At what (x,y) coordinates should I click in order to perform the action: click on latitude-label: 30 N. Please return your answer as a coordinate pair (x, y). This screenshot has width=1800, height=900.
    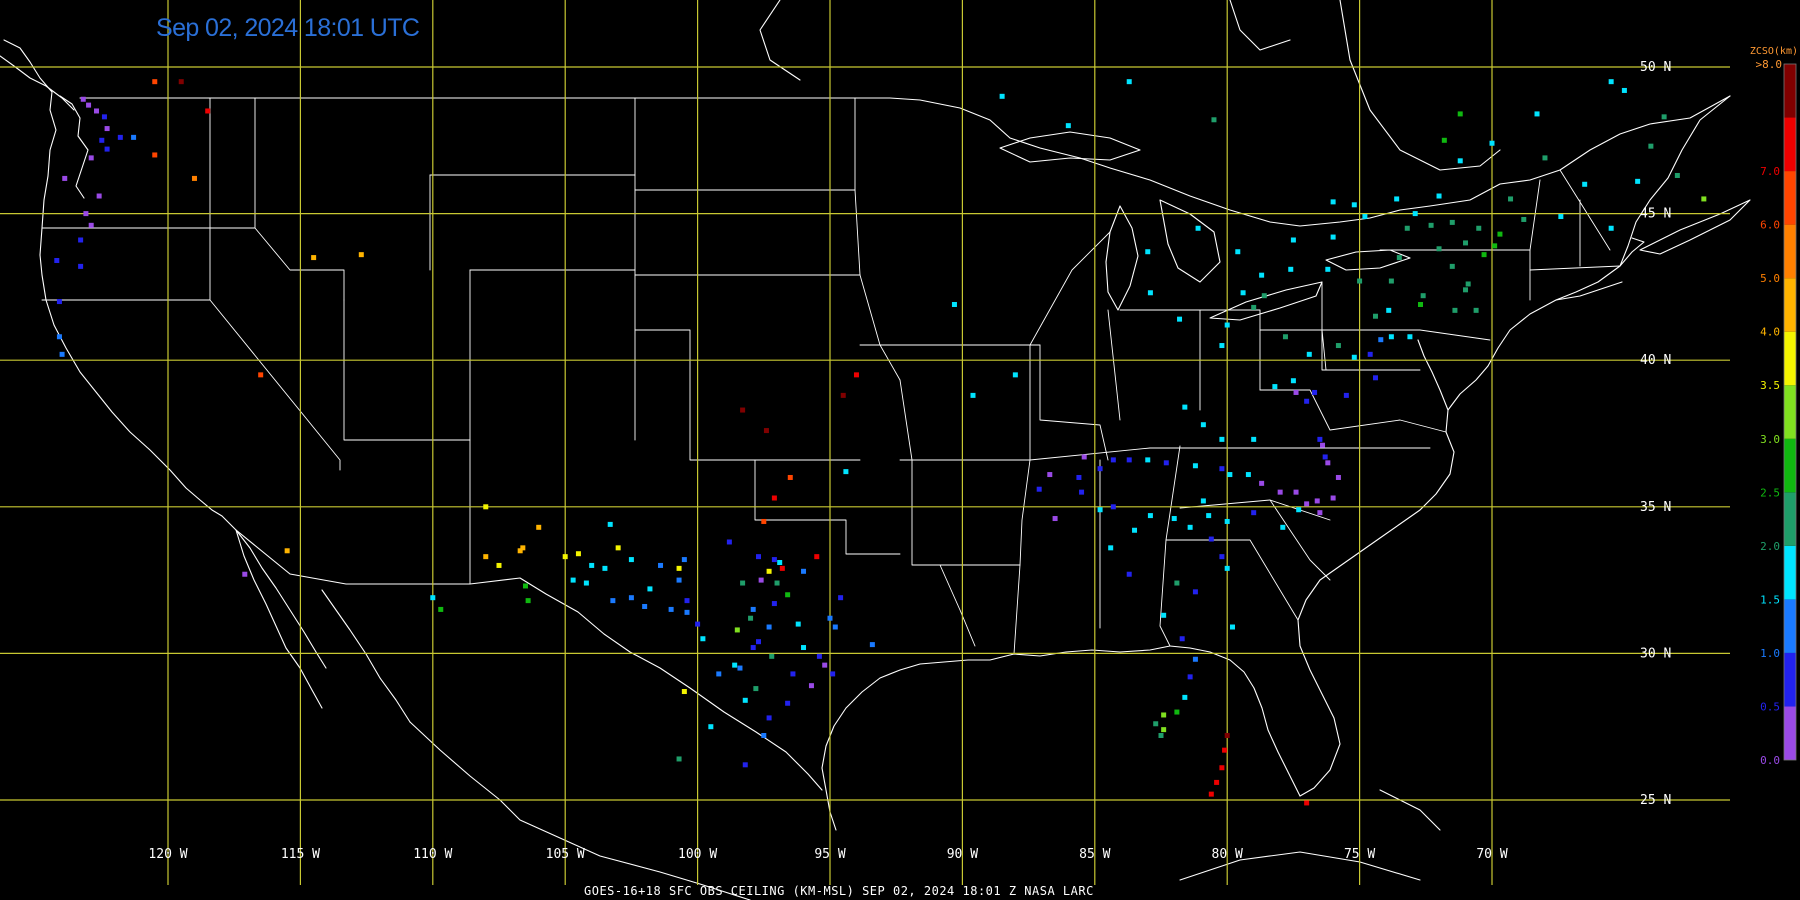
    Looking at the image, I should click on (1655, 653).